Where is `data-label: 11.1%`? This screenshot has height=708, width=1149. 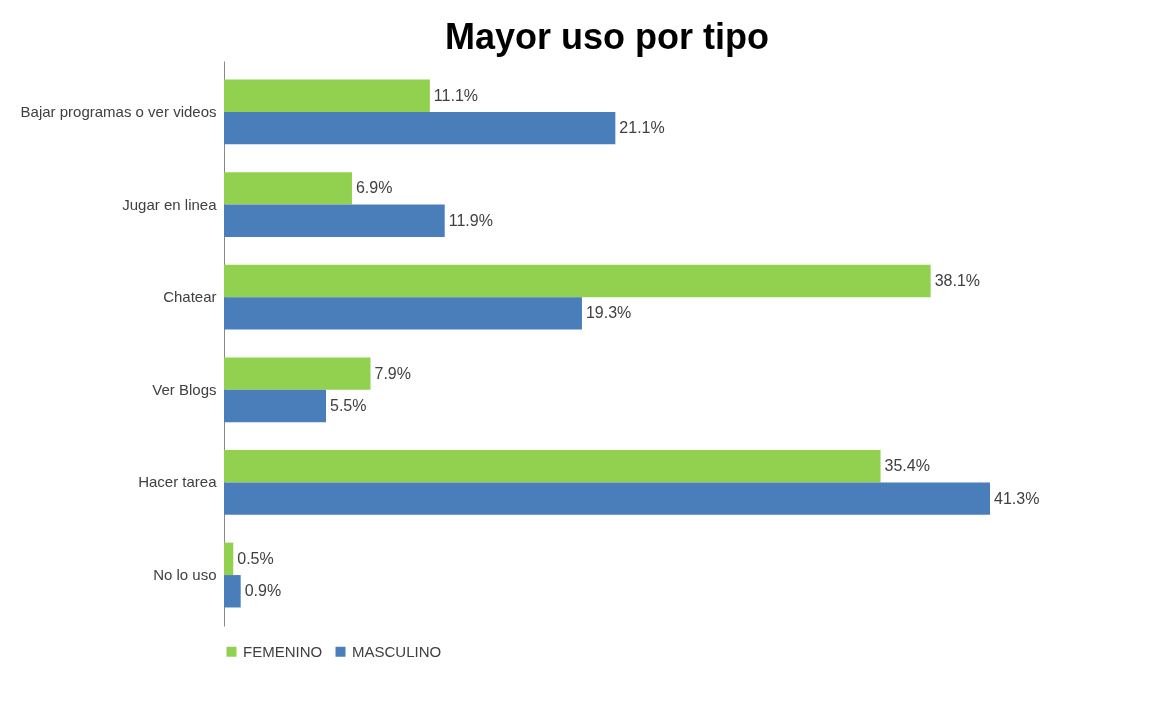
data-label: 11.1% is located at coordinates (456, 95).